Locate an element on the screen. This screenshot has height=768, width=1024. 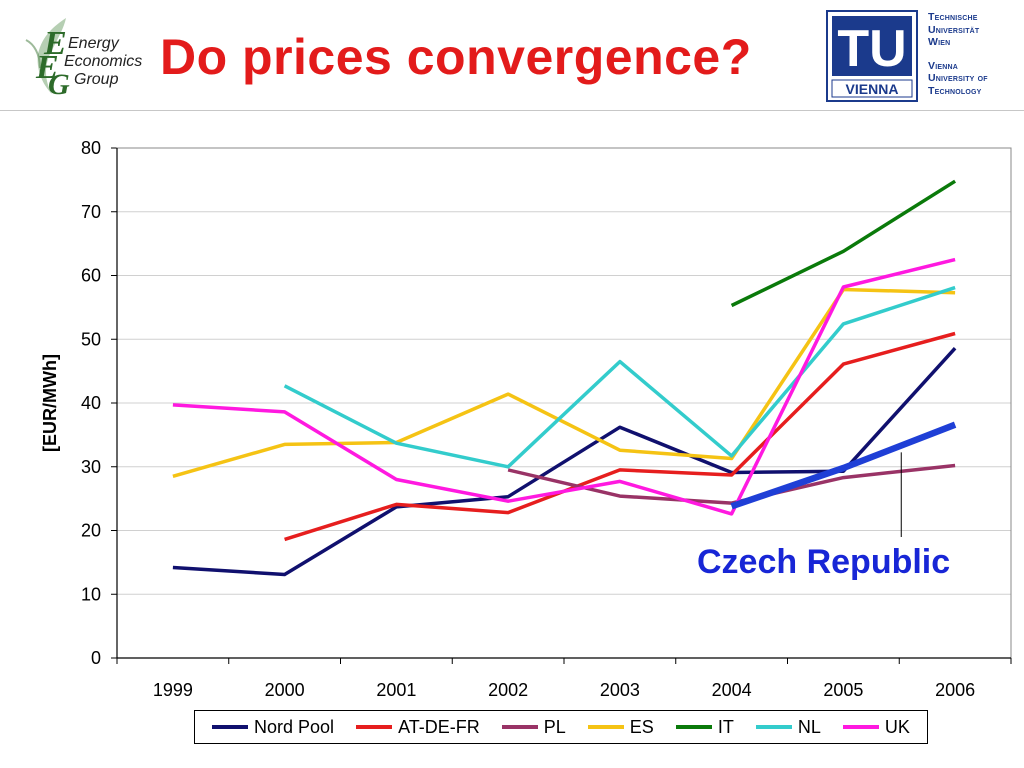
legend-item-pl: PL is located at coordinates (533, 727).